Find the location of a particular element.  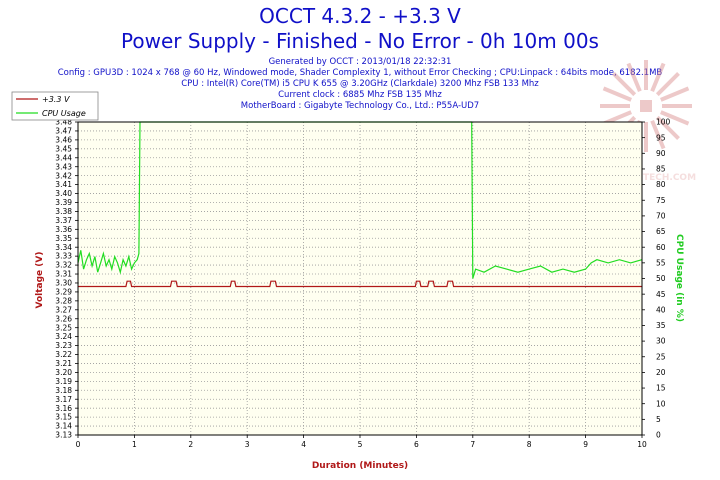

y-tick-label: 3.41 is located at coordinates (63, 184).